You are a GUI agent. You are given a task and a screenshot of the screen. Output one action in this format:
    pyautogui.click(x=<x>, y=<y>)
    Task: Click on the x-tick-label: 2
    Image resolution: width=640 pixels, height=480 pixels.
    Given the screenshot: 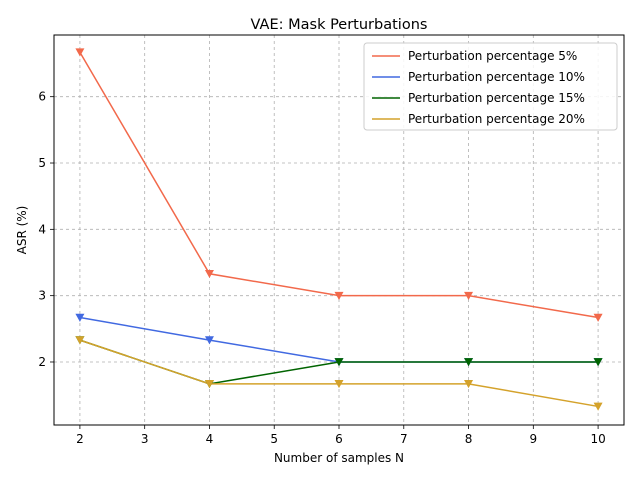 What is the action you would take?
    pyautogui.click(x=80, y=439)
    